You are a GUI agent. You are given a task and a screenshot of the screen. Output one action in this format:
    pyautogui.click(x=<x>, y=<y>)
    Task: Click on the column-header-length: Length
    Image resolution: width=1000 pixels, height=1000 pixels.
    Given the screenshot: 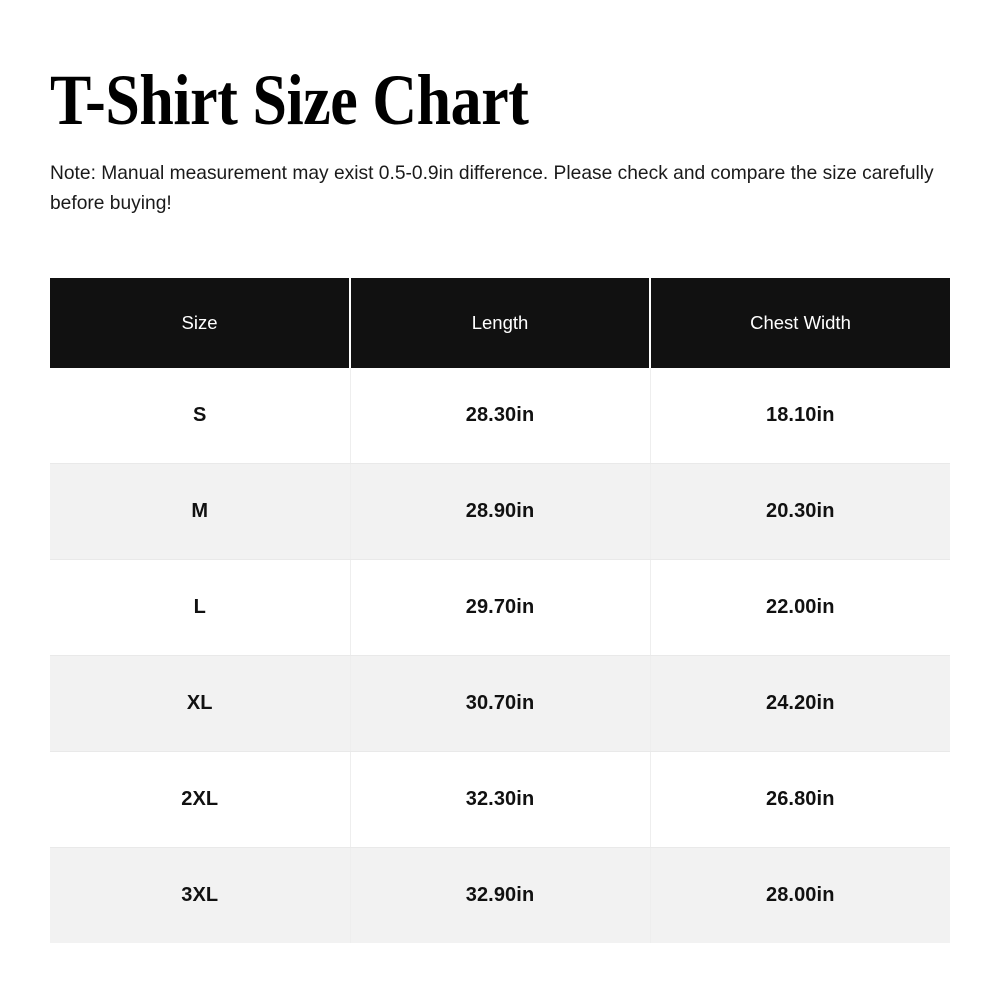 What is the action you would take?
    pyautogui.click(x=500, y=323)
    